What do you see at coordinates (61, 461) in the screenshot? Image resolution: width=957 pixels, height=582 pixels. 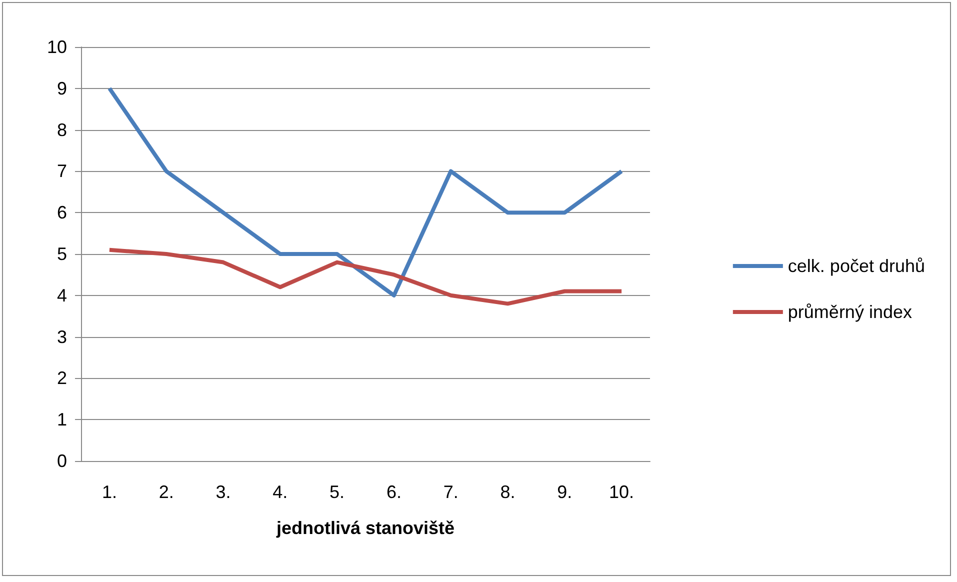 I see `y-tick-label: 0` at bounding box center [61, 461].